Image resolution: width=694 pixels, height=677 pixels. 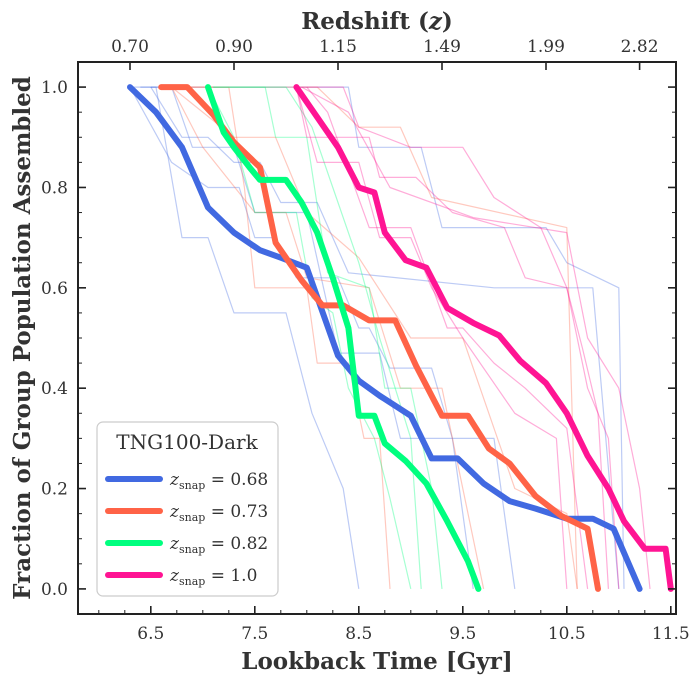 What do you see at coordinates (218, 545) in the screenshot?
I see `legend-label: zsnap = 0.82` at bounding box center [218, 545].